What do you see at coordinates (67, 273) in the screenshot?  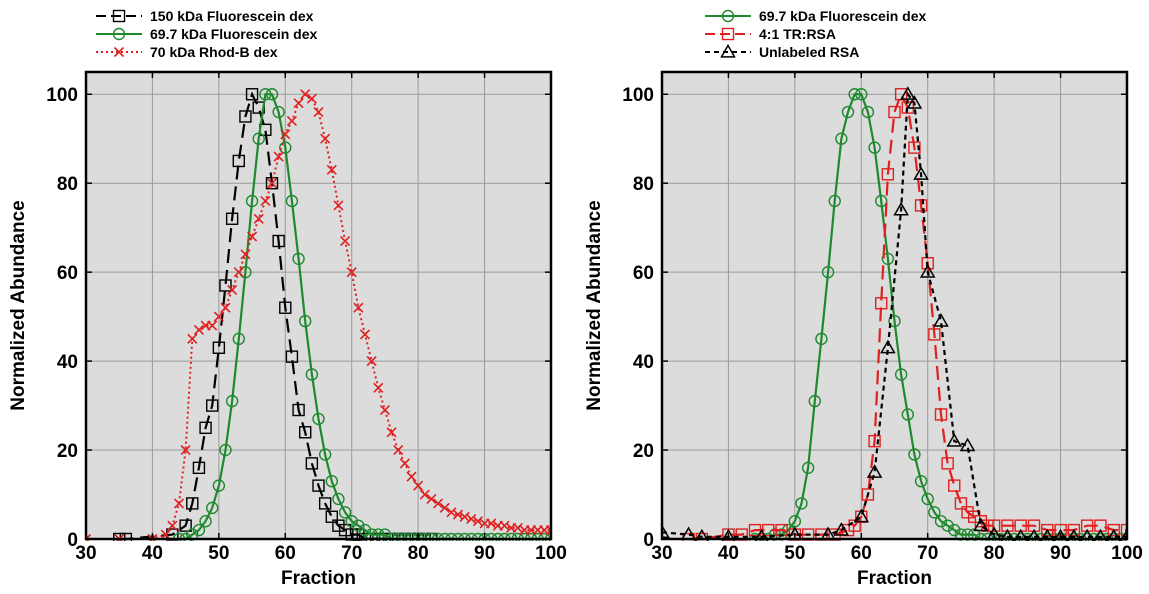 I see `y-tick-label-3: 60` at bounding box center [67, 273].